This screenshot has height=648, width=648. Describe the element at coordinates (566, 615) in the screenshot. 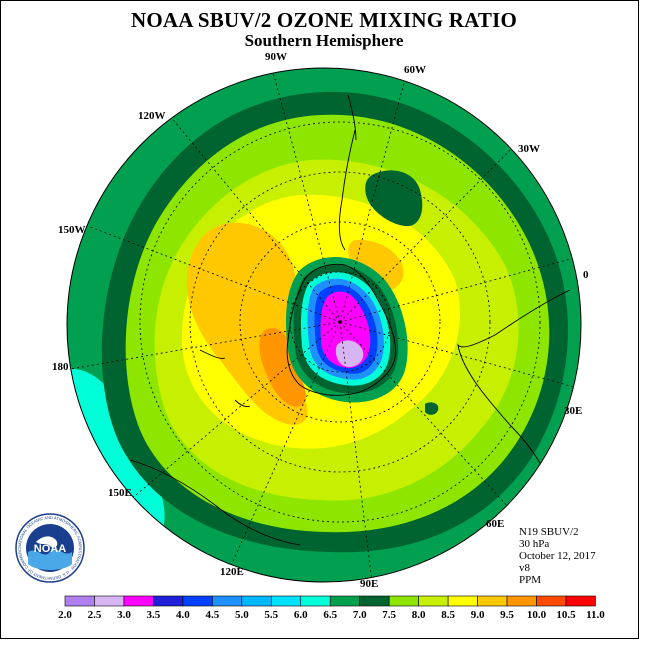

I see `color-scale-label: 10.5` at that location.